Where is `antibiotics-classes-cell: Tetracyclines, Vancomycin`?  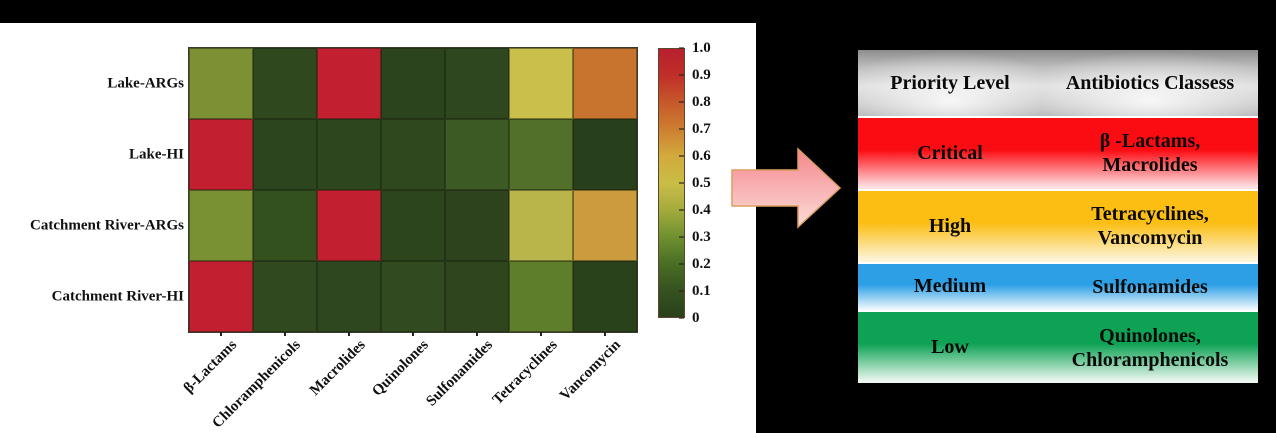 antibiotics-classes-cell: Tetracyclines, Vancomycin is located at coordinates (1150, 226).